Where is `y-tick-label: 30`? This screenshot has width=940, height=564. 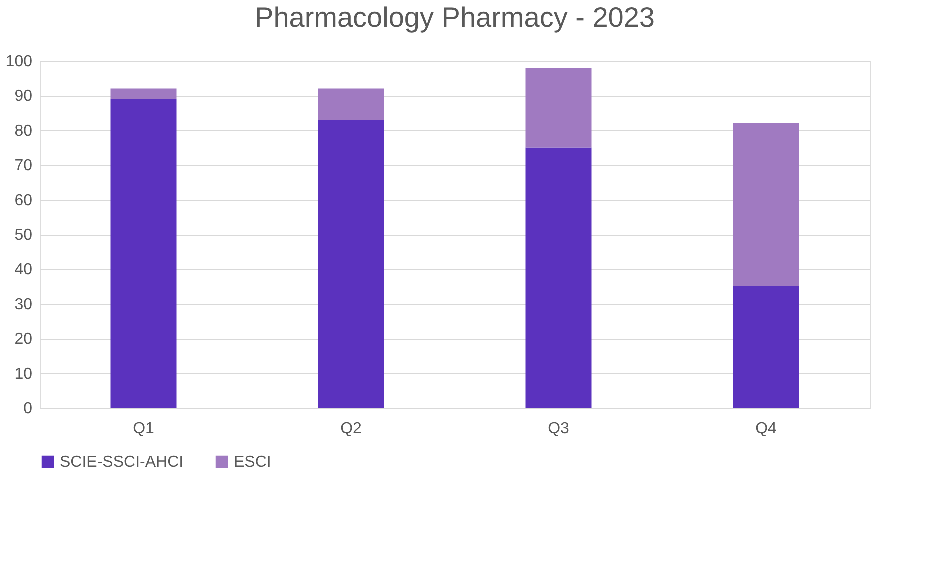 y-tick-label: 30 is located at coordinates (23, 305).